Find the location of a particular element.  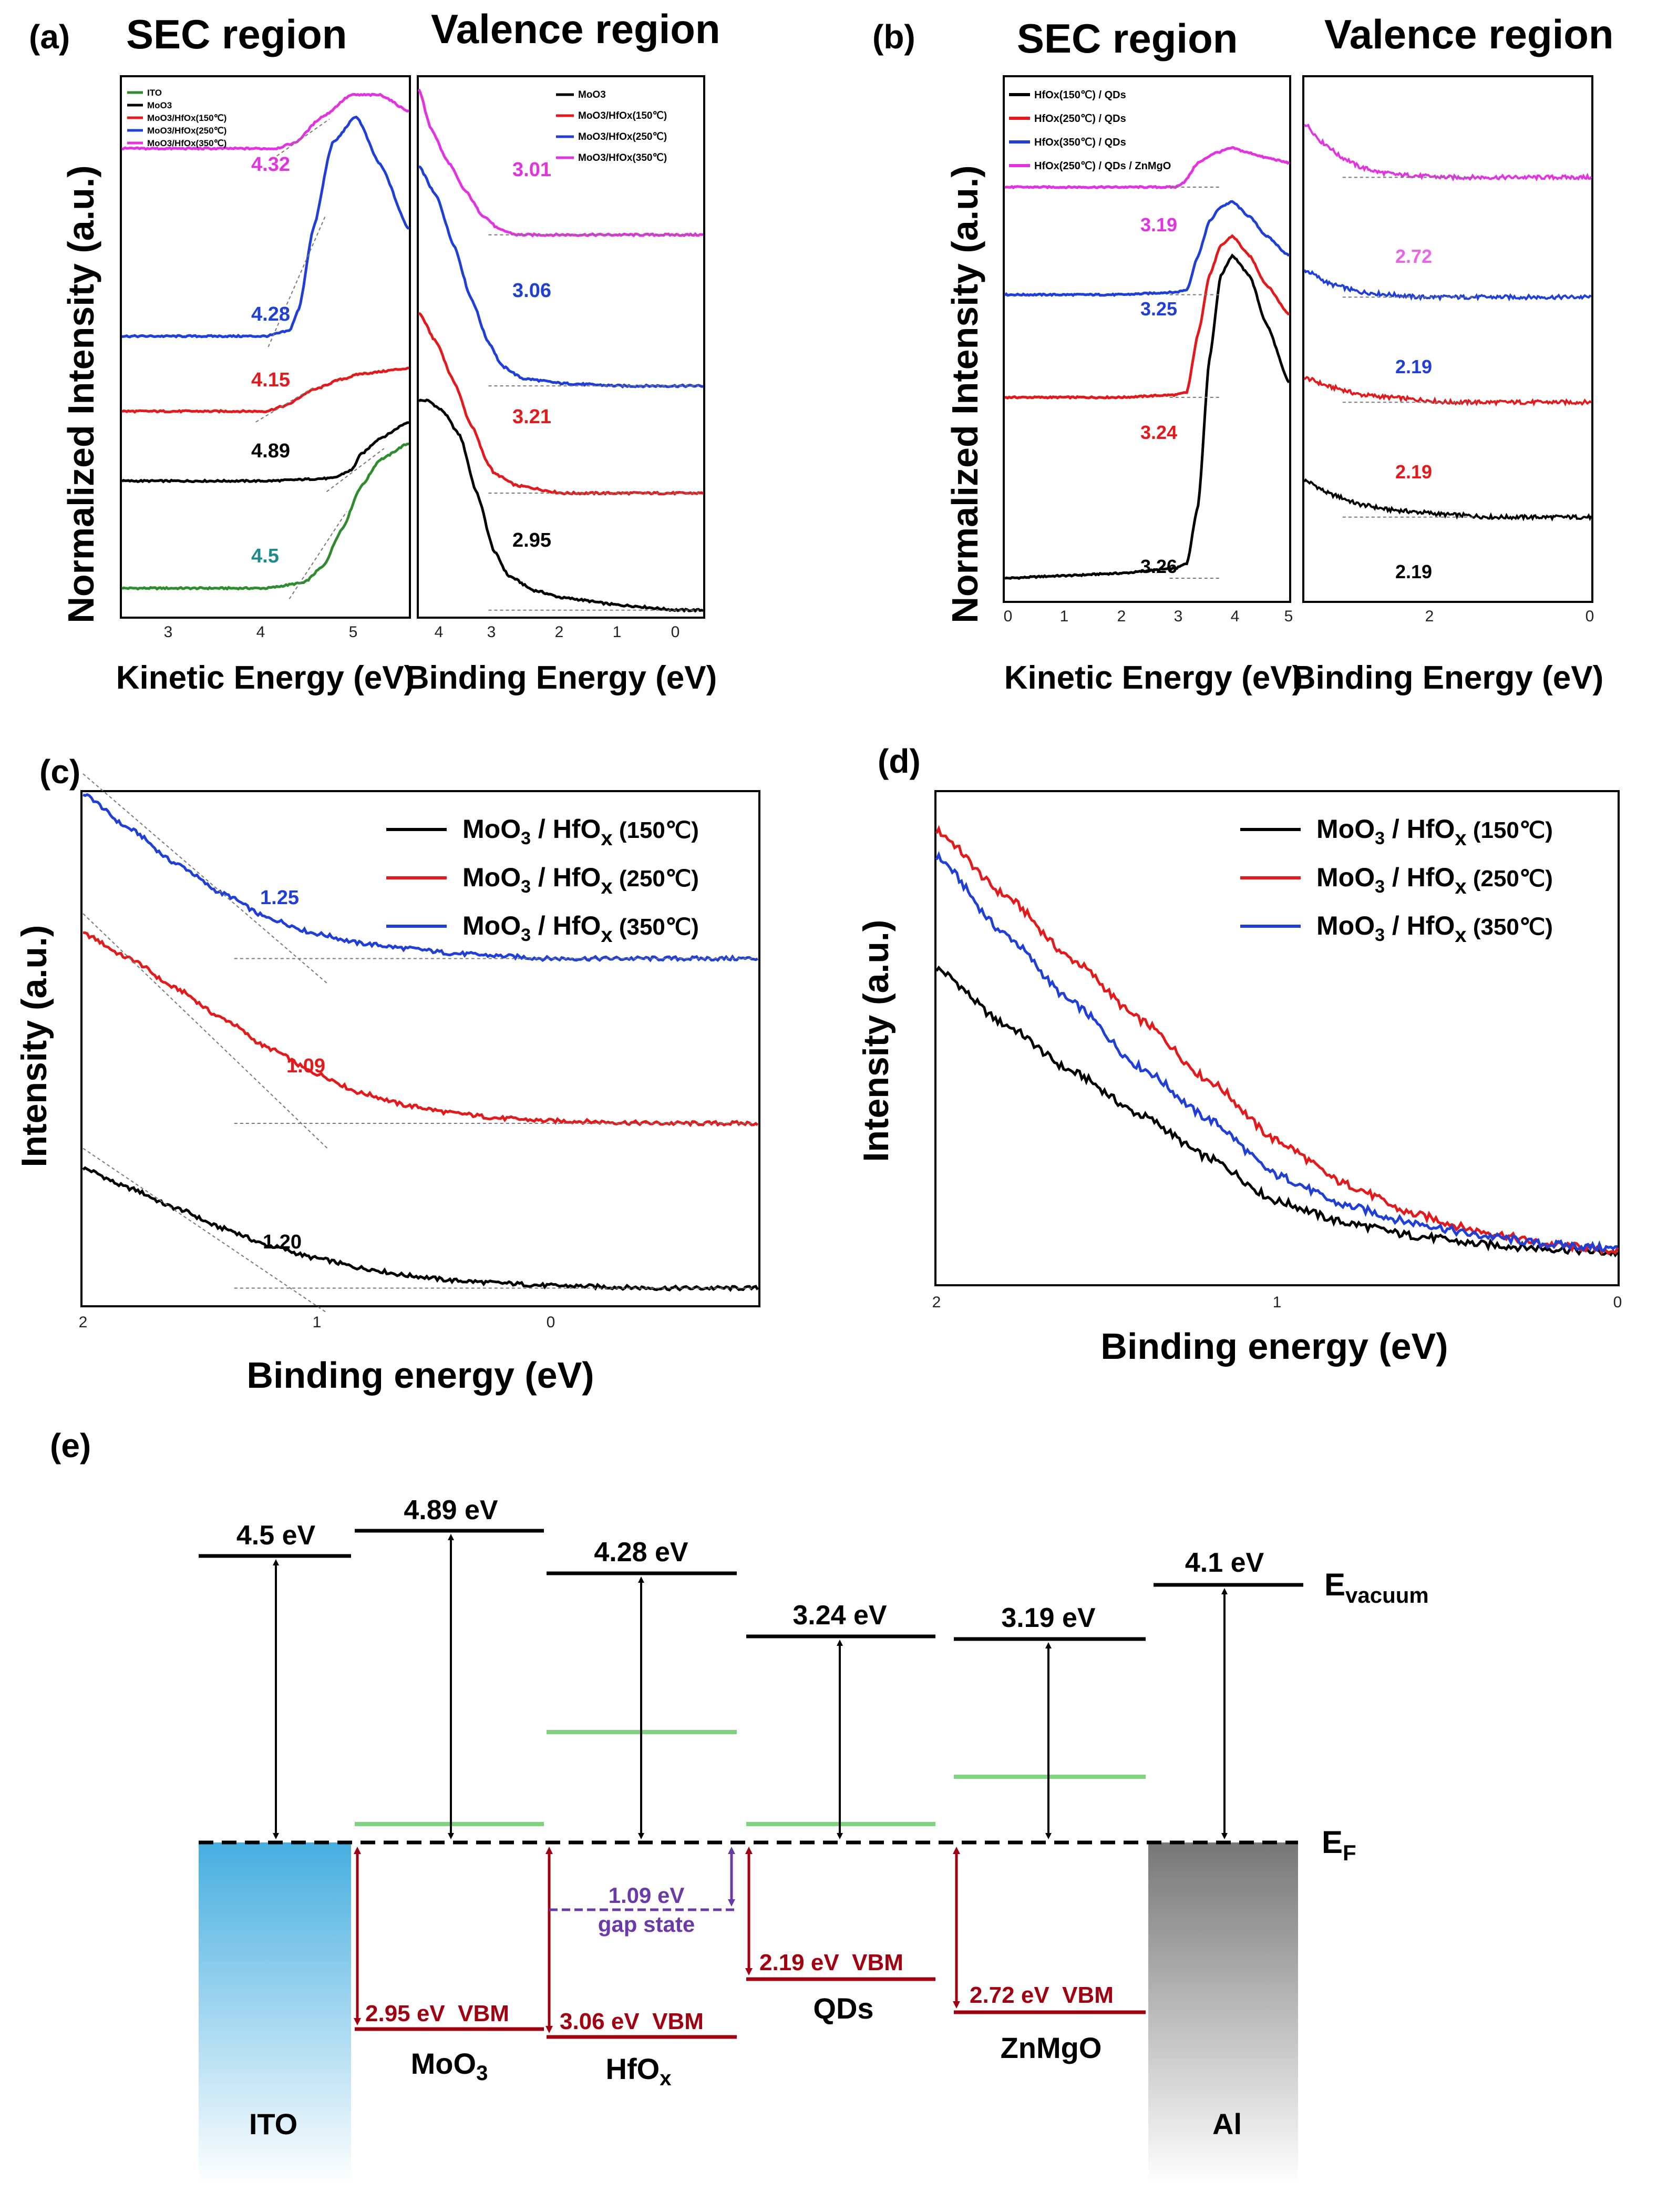

panel-a-val-xticks: 4 3 2 1 0 is located at coordinates (557, 632).